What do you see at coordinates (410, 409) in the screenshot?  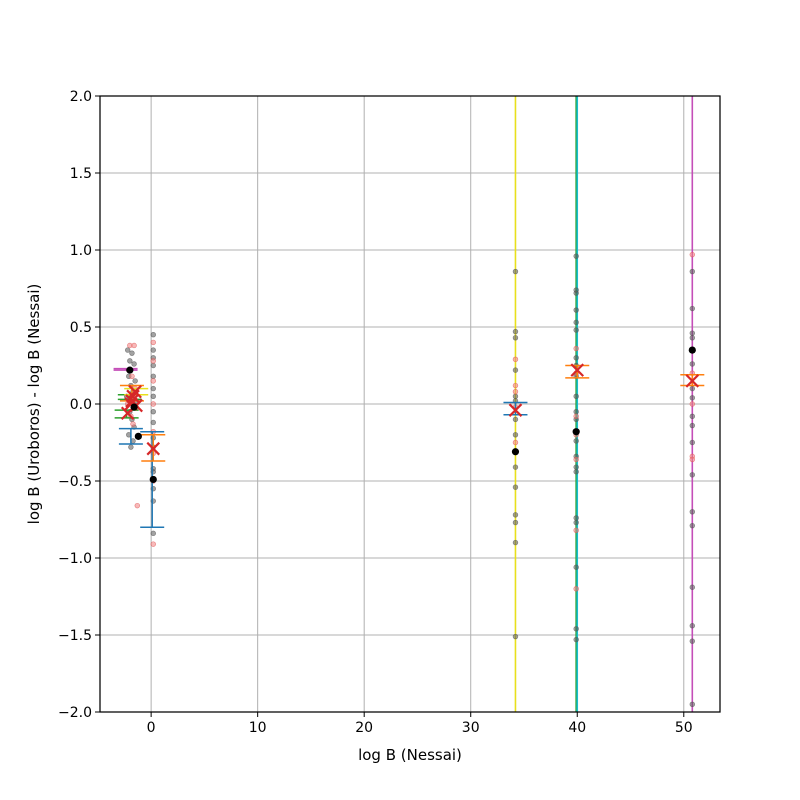 I see `x-markers` at bounding box center [410, 409].